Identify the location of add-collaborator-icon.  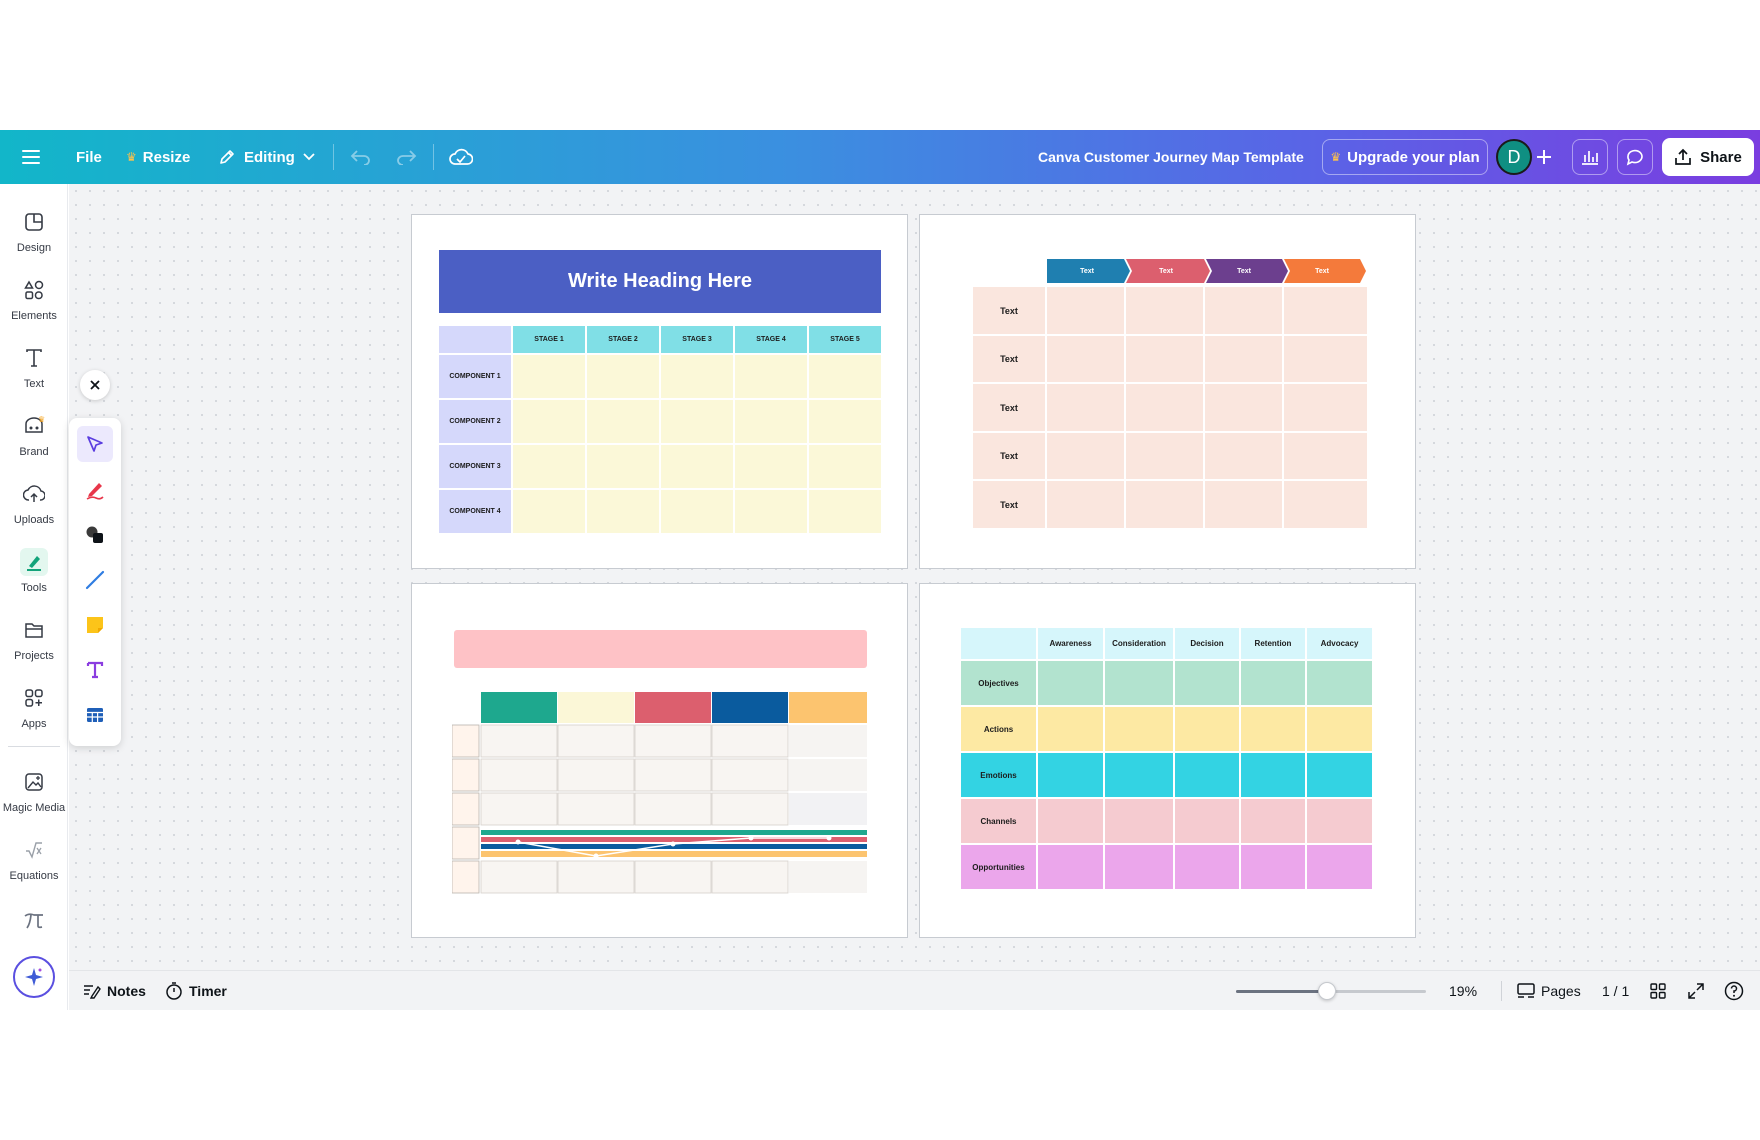
(1544, 157).